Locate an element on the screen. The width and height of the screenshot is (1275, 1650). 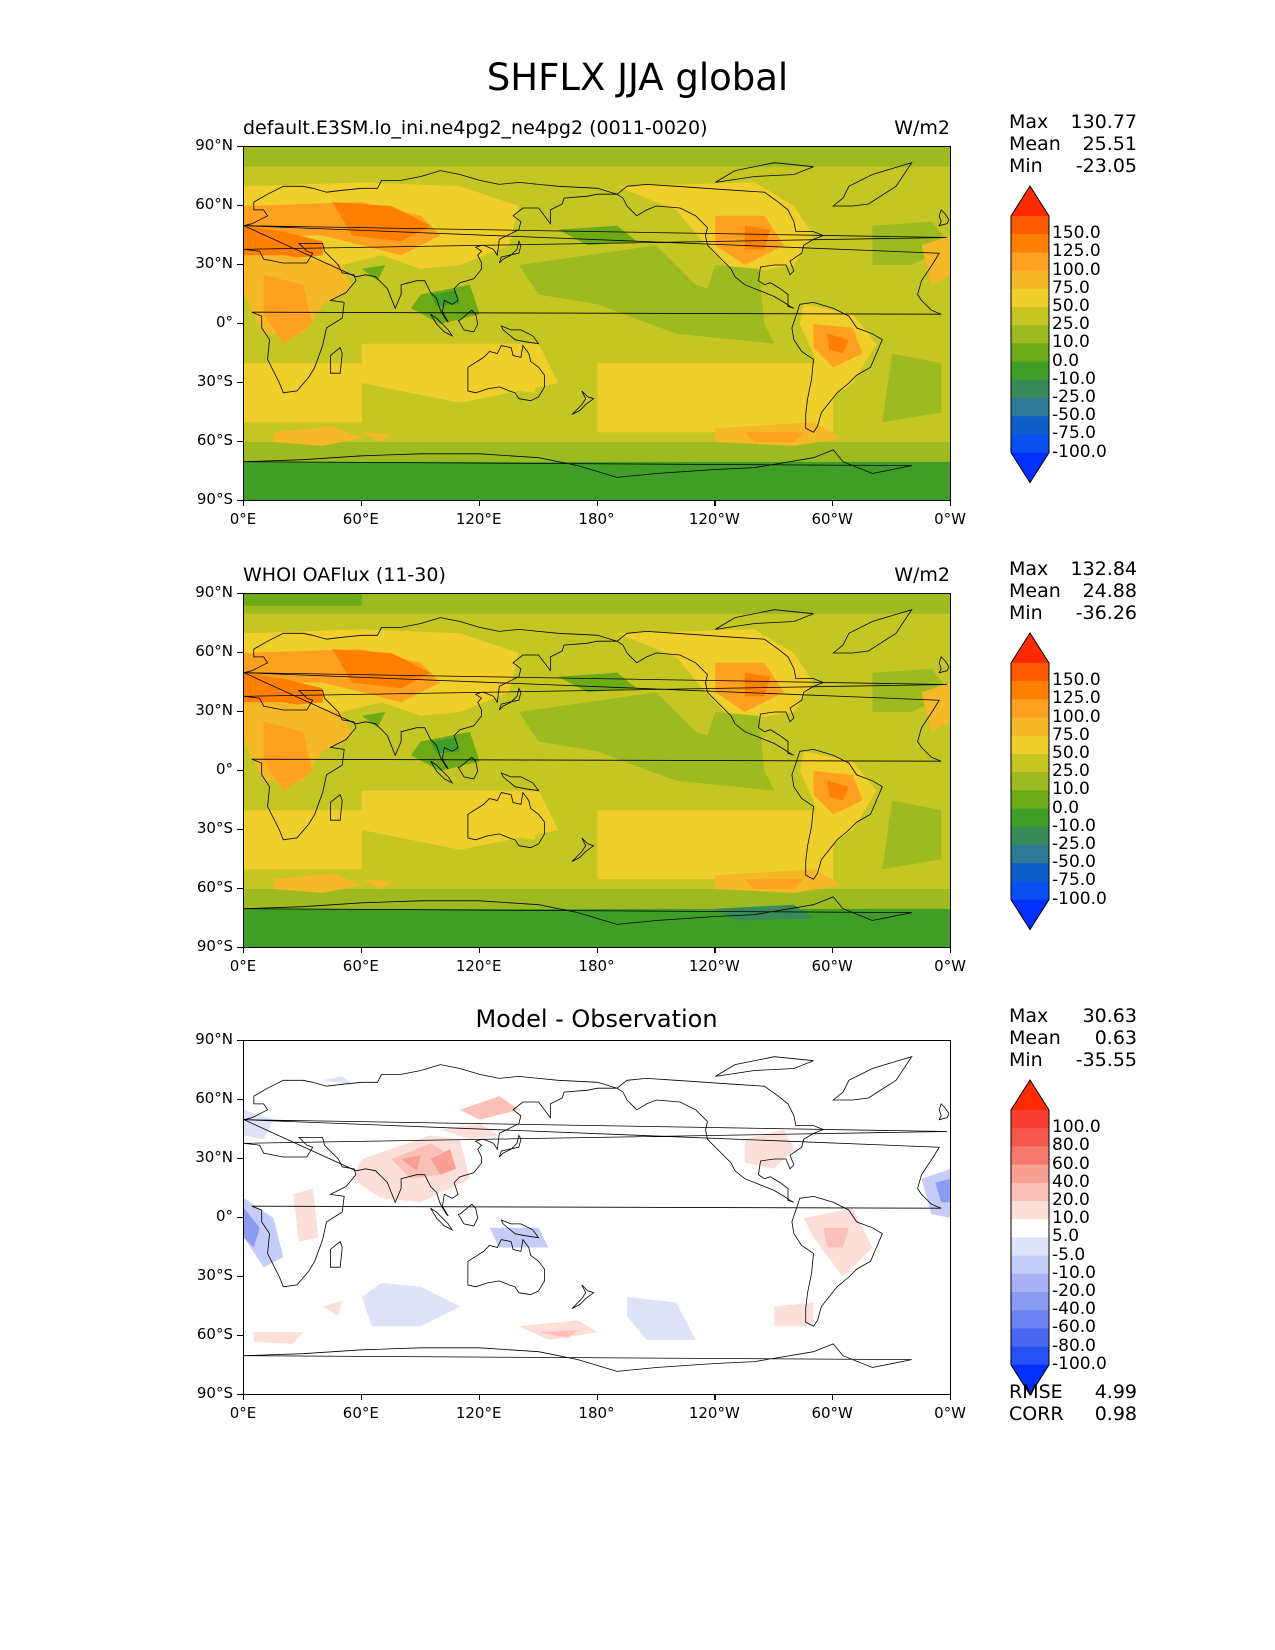
stat-value: 0.63 is located at coordinates (1115, 1038).